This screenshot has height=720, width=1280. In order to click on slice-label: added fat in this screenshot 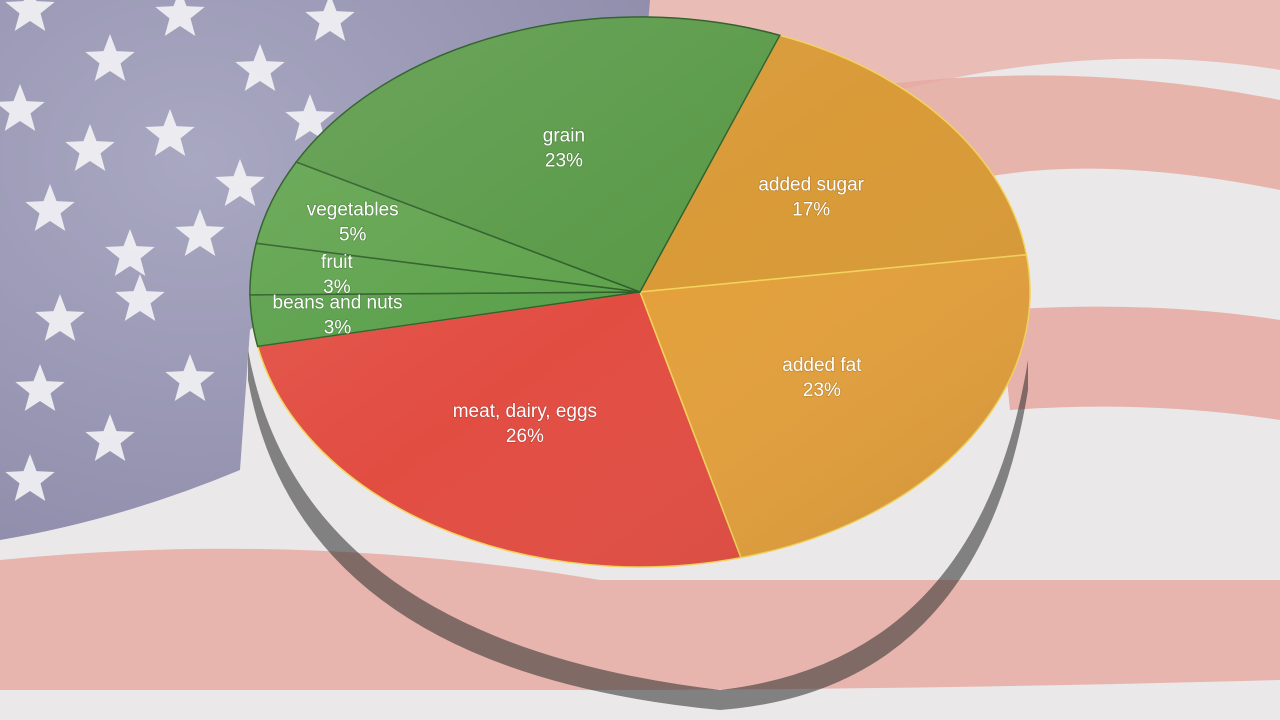, I will do `click(822, 365)`.